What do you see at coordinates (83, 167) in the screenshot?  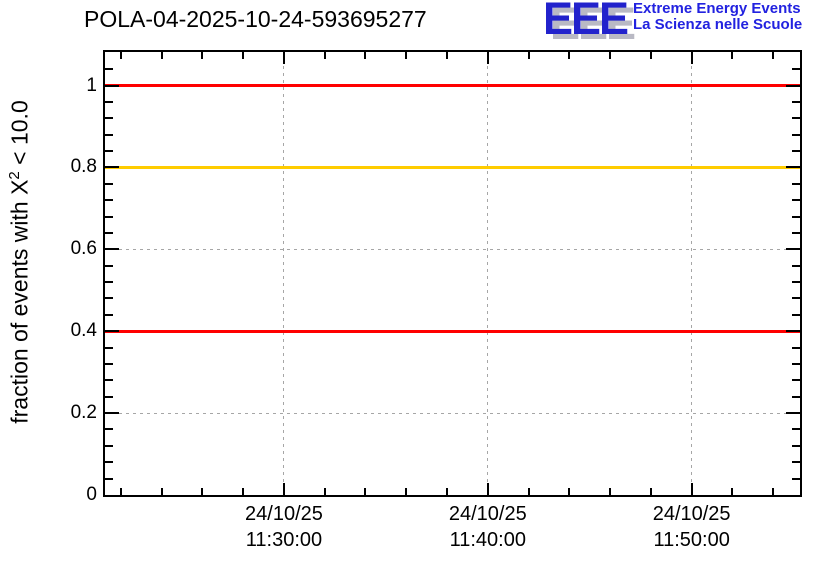 I see `y-tick-label: 0.8` at bounding box center [83, 167].